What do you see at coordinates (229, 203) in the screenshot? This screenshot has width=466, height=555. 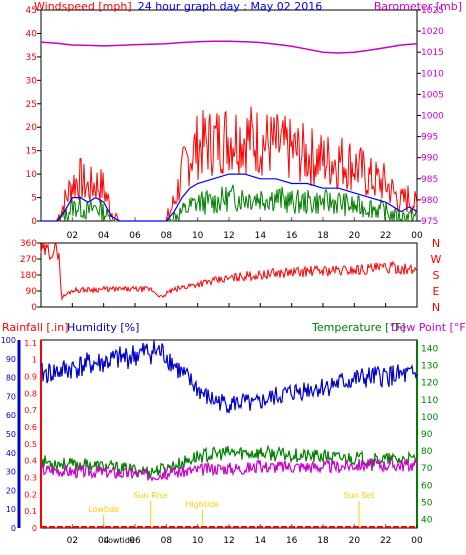 I see `speed-line` at bounding box center [229, 203].